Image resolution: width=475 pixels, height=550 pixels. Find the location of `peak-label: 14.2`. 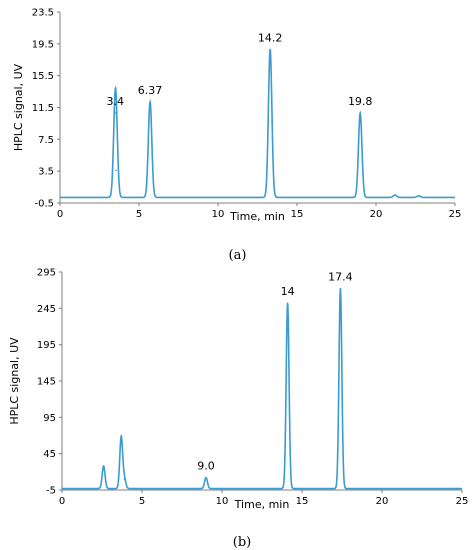

peak-label: 14.2 is located at coordinates (270, 37).